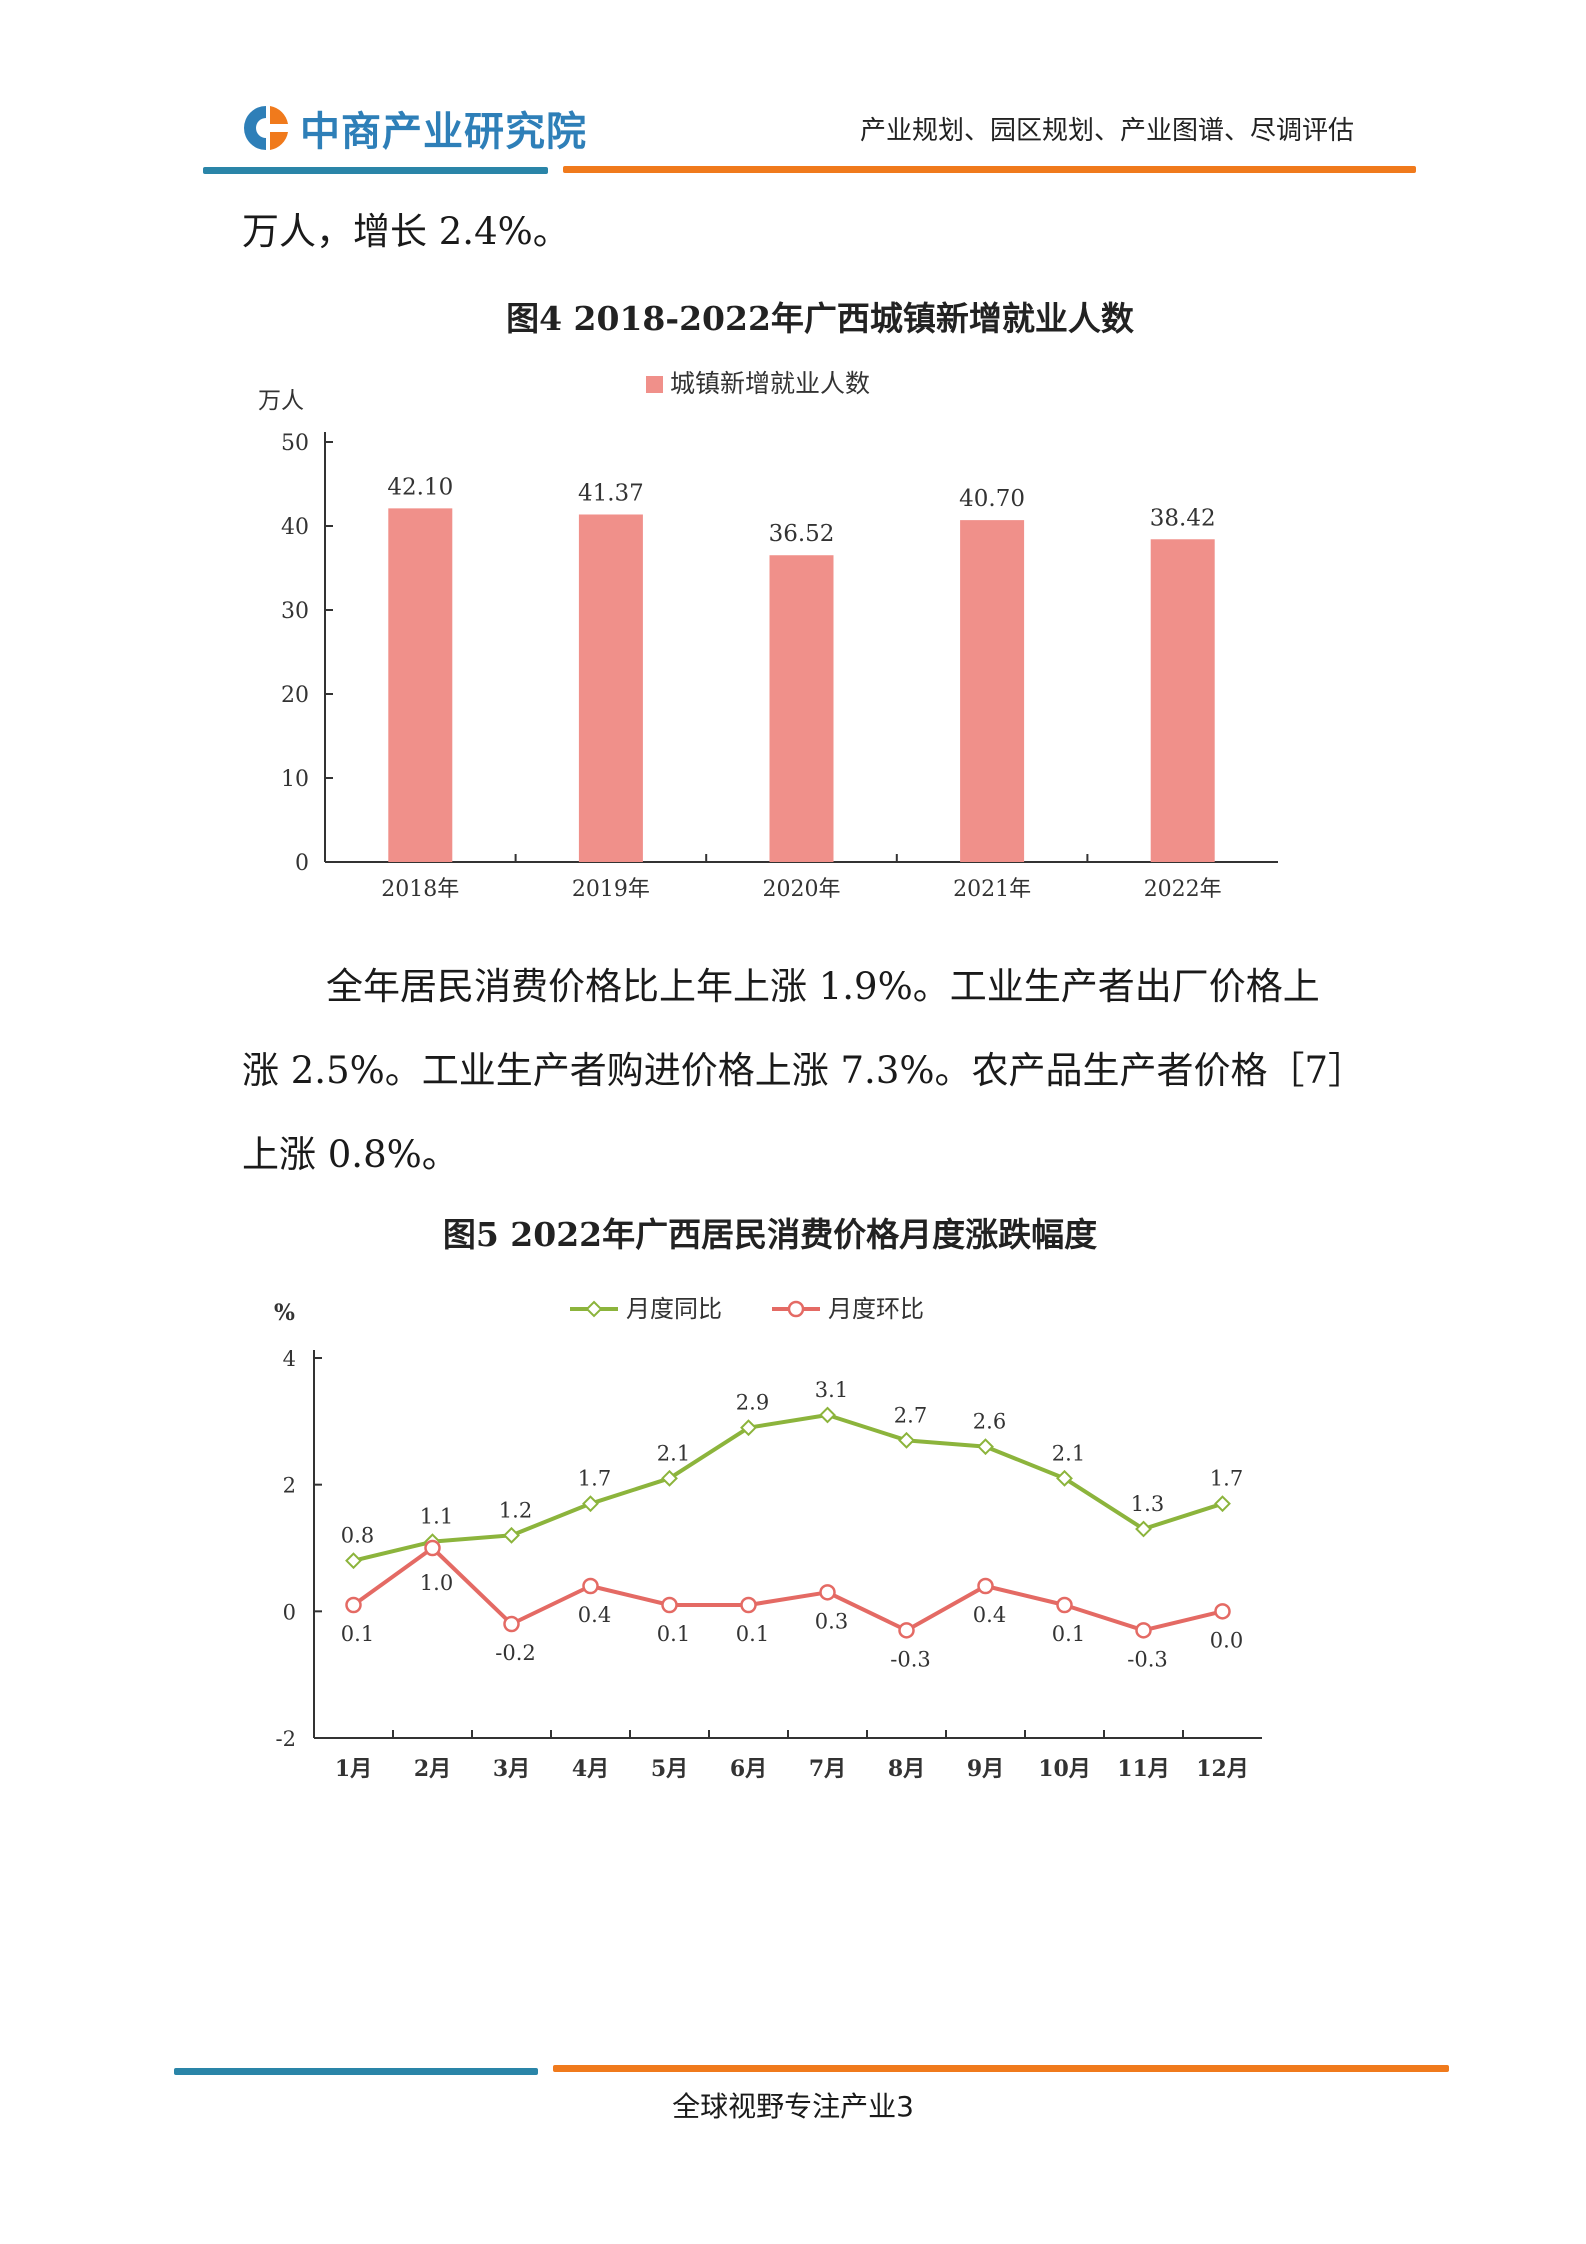  I want to click on point-data-label: 2.9, so click(752, 1403).